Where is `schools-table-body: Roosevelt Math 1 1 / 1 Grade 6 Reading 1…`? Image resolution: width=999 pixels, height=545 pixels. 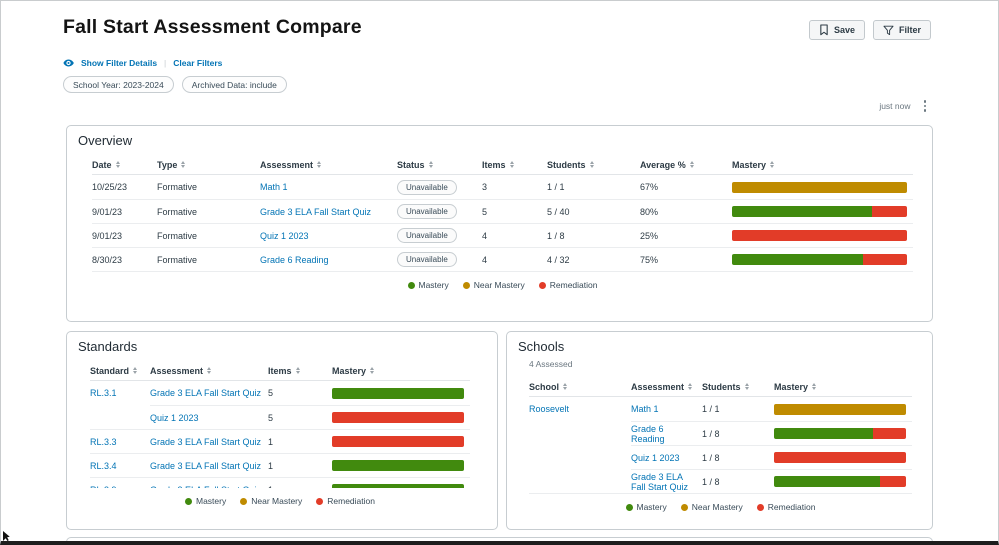 schools-table-body: Roosevelt Math 1 1 / 1 Grade 6 Reading 1… is located at coordinates (720, 445).